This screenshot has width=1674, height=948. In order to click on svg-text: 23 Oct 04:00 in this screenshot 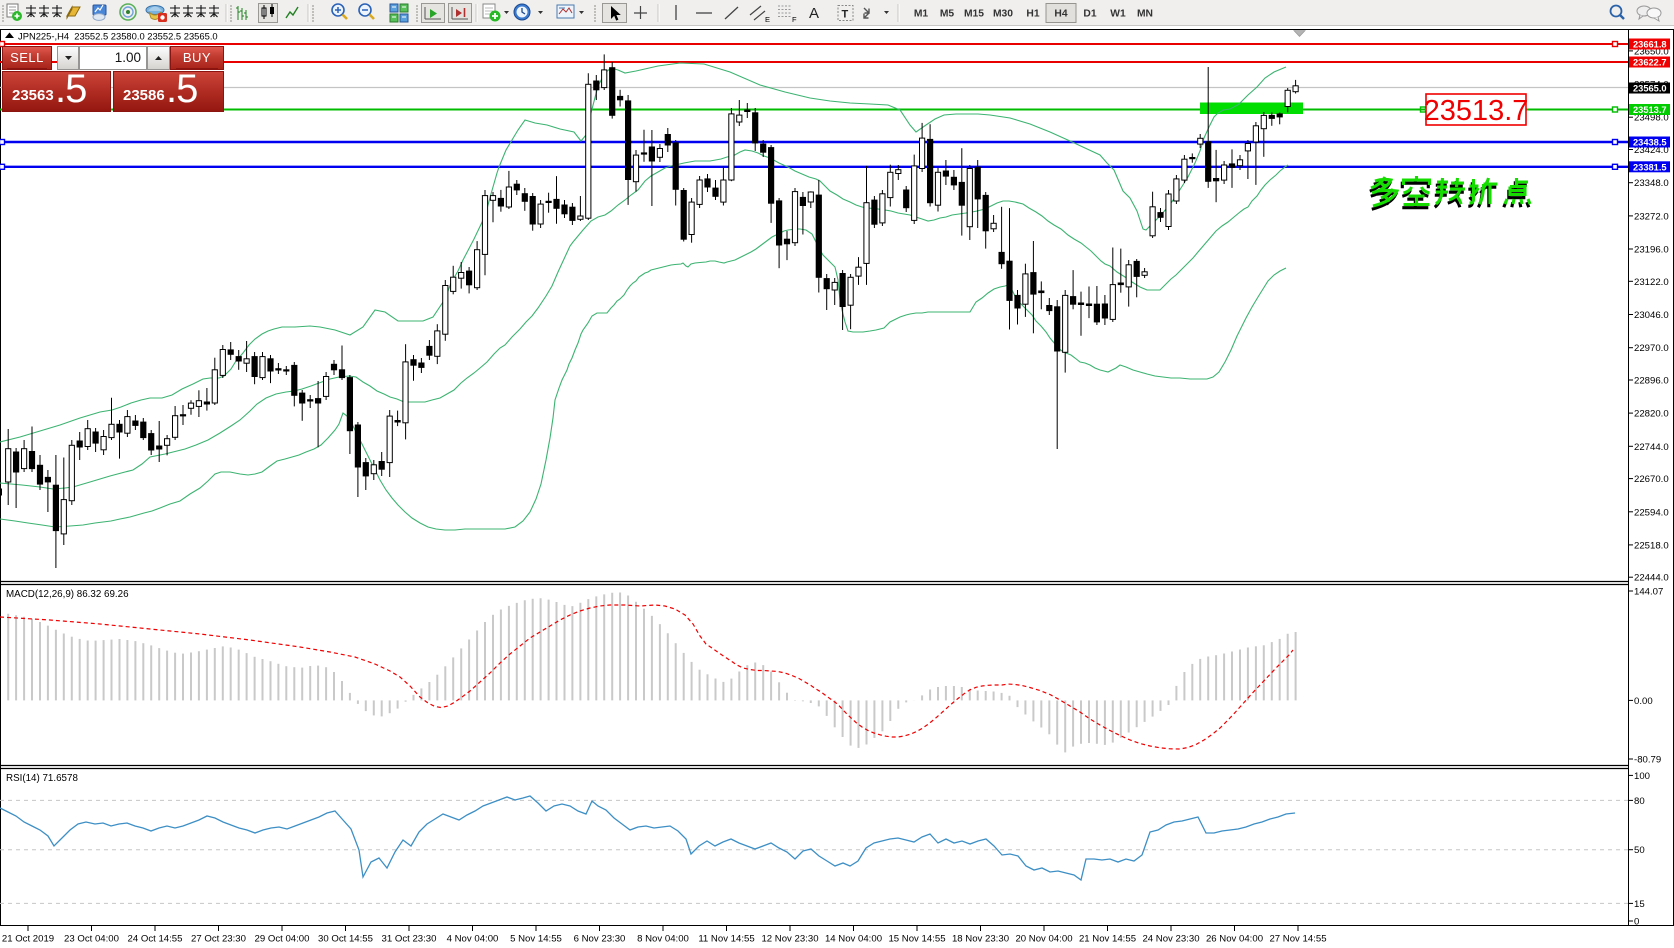, I will do `click(91, 939)`.